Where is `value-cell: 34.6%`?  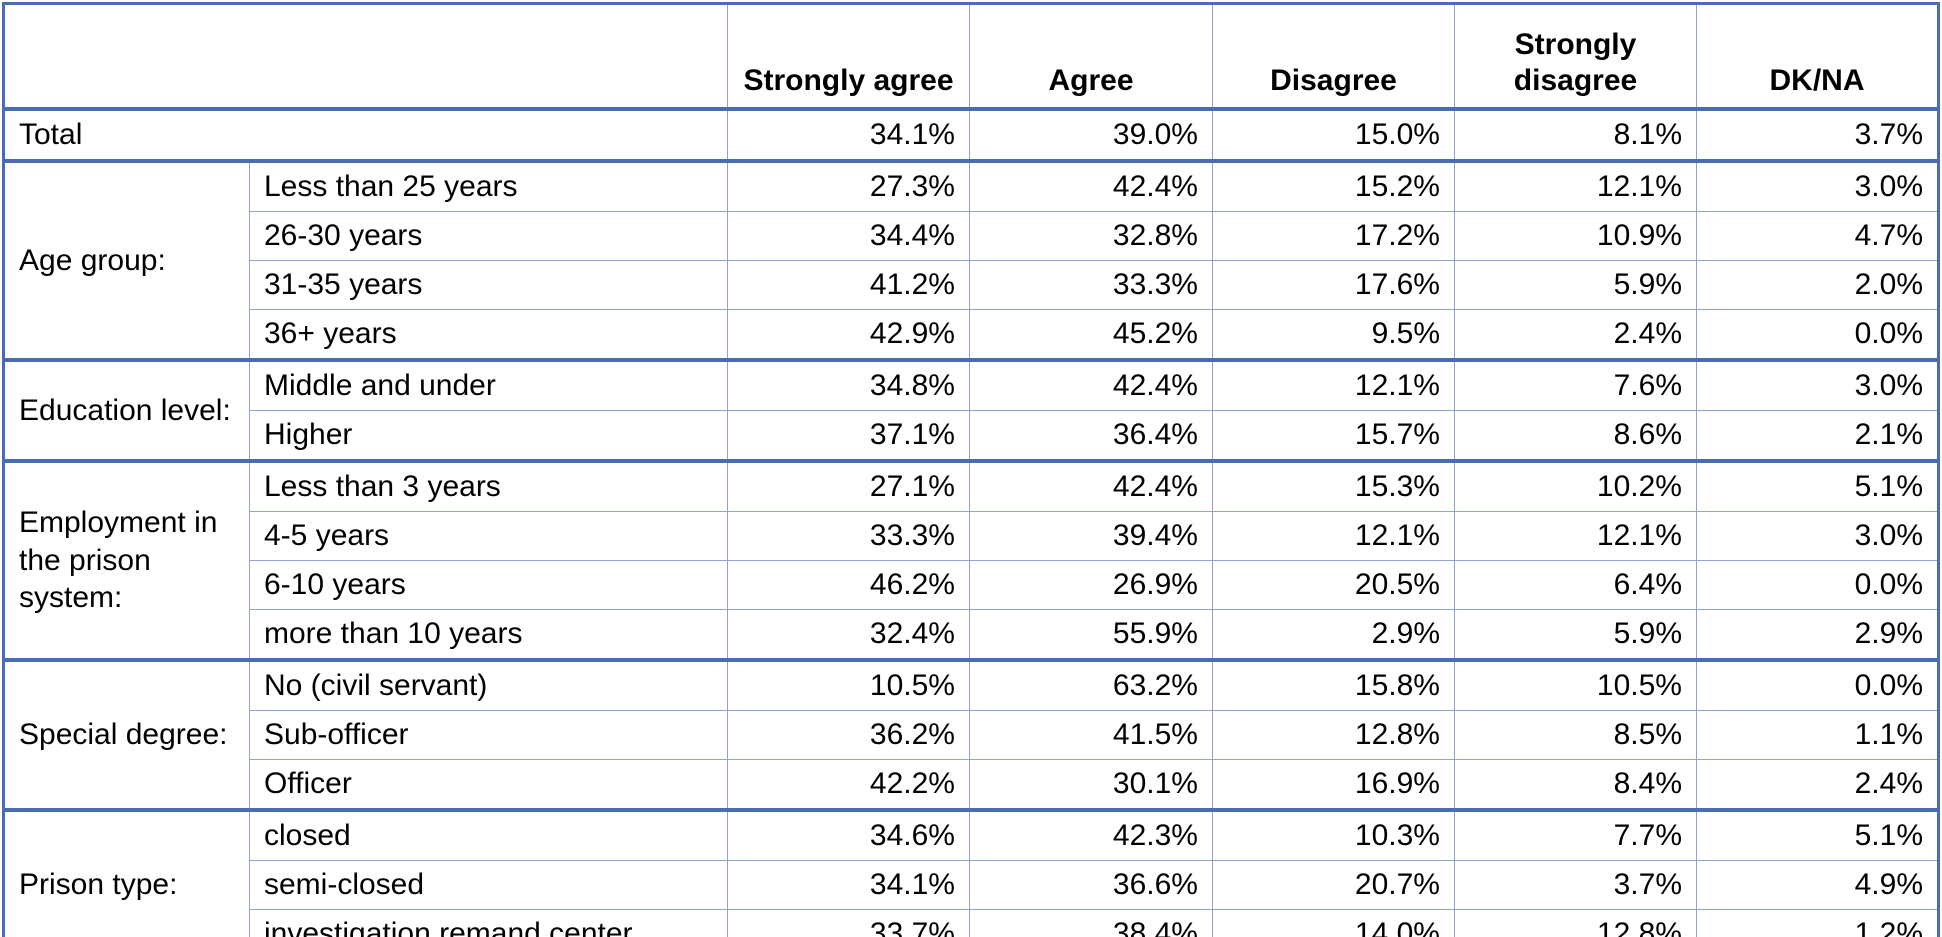 value-cell: 34.6% is located at coordinates (848, 835).